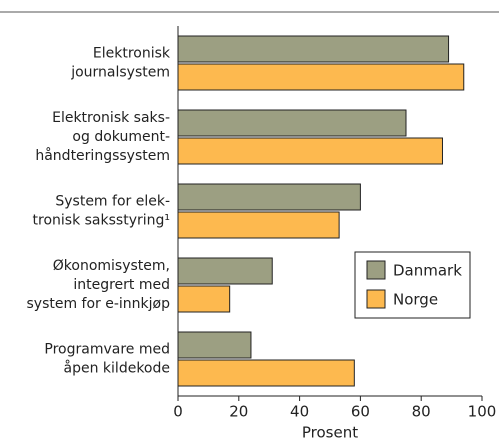 The image size is (499, 443). Describe the element at coordinates (178, 412) in the screenshot. I see `x-tick-label: 0` at that location.